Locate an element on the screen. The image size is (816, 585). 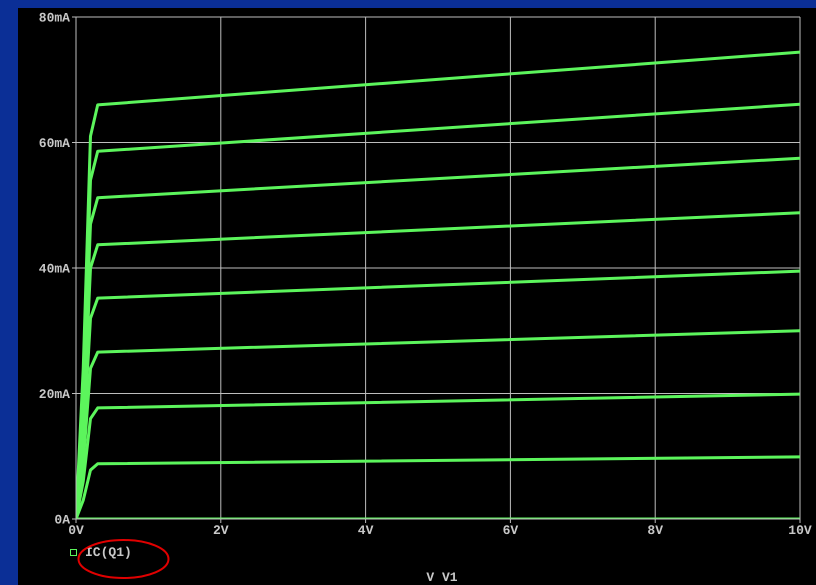
x-tick-label: 6V is located at coordinates (510, 530).